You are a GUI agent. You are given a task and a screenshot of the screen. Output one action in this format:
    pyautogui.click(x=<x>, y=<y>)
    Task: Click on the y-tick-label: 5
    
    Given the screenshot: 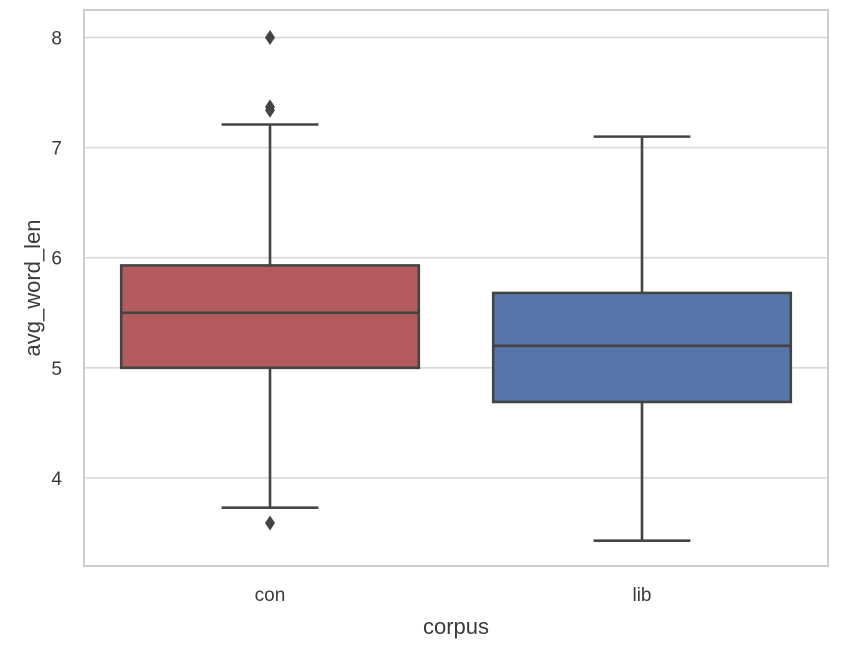 What is the action you would take?
    pyautogui.click(x=56, y=369)
    